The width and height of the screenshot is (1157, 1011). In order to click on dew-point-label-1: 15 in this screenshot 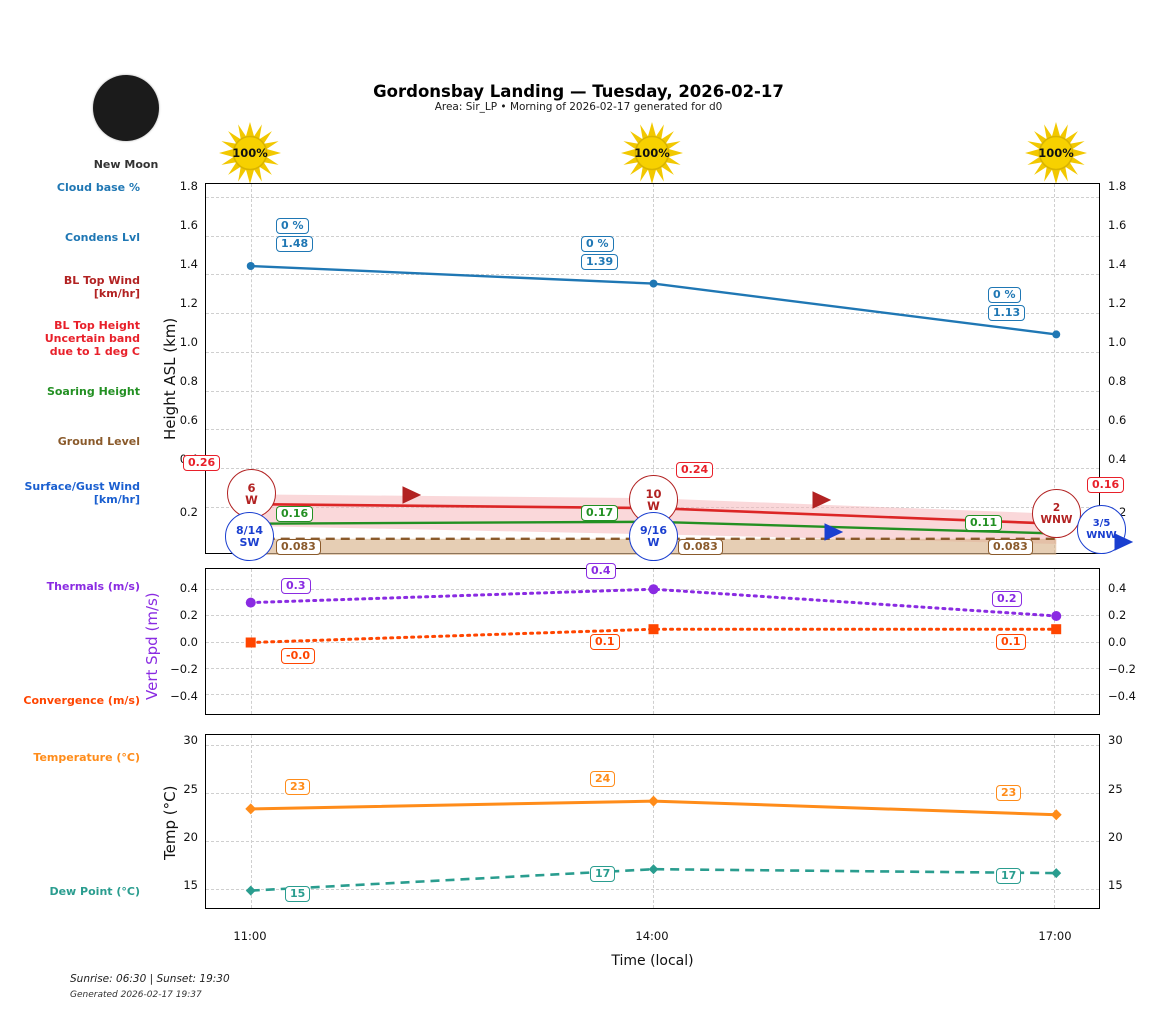, I will do `click(298, 894)`.